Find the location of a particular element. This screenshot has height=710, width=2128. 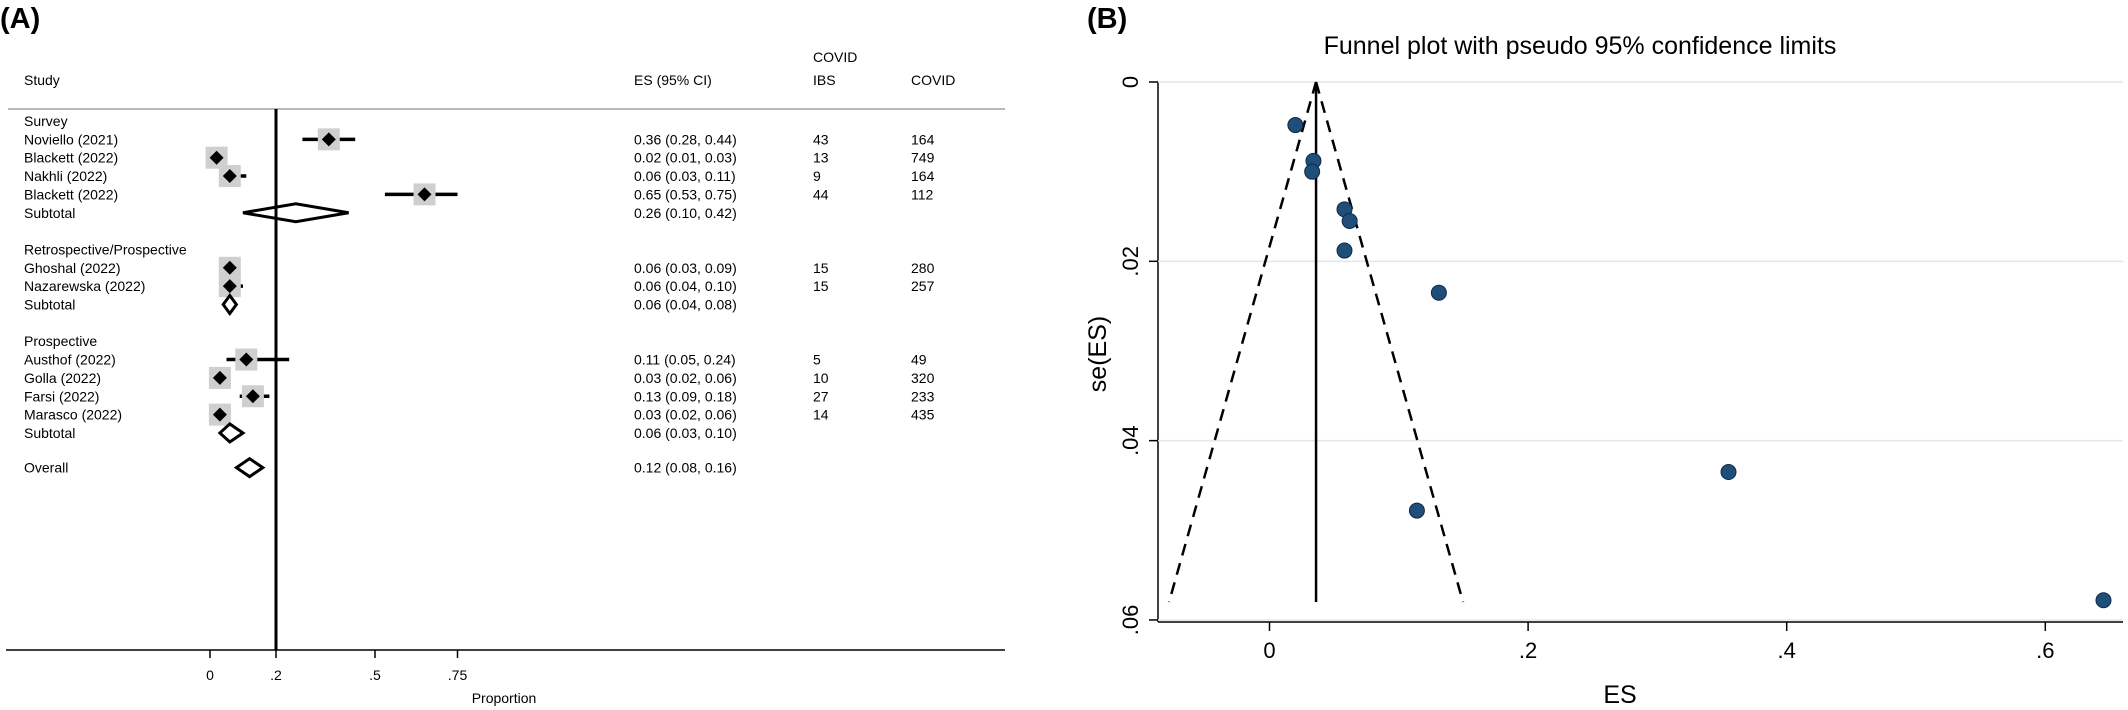

overall-diamond is located at coordinates (249, 467).